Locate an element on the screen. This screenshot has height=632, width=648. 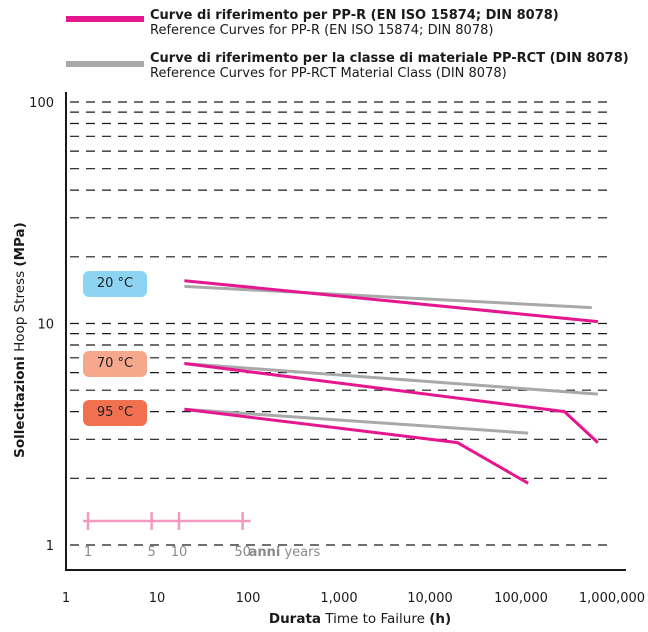
x-tick-label: 100 is located at coordinates (248, 598).